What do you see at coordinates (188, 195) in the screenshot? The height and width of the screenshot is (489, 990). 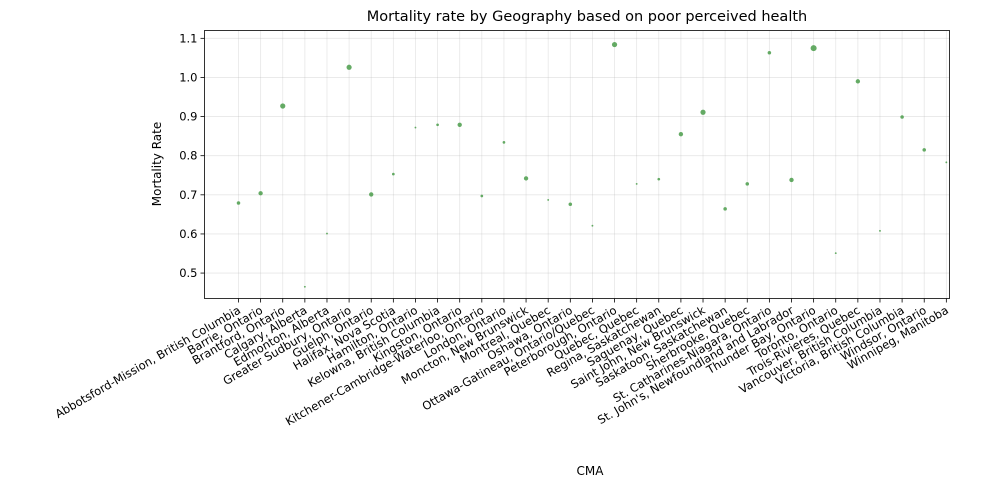 I see `y-tick-label: 0.7` at bounding box center [188, 195].